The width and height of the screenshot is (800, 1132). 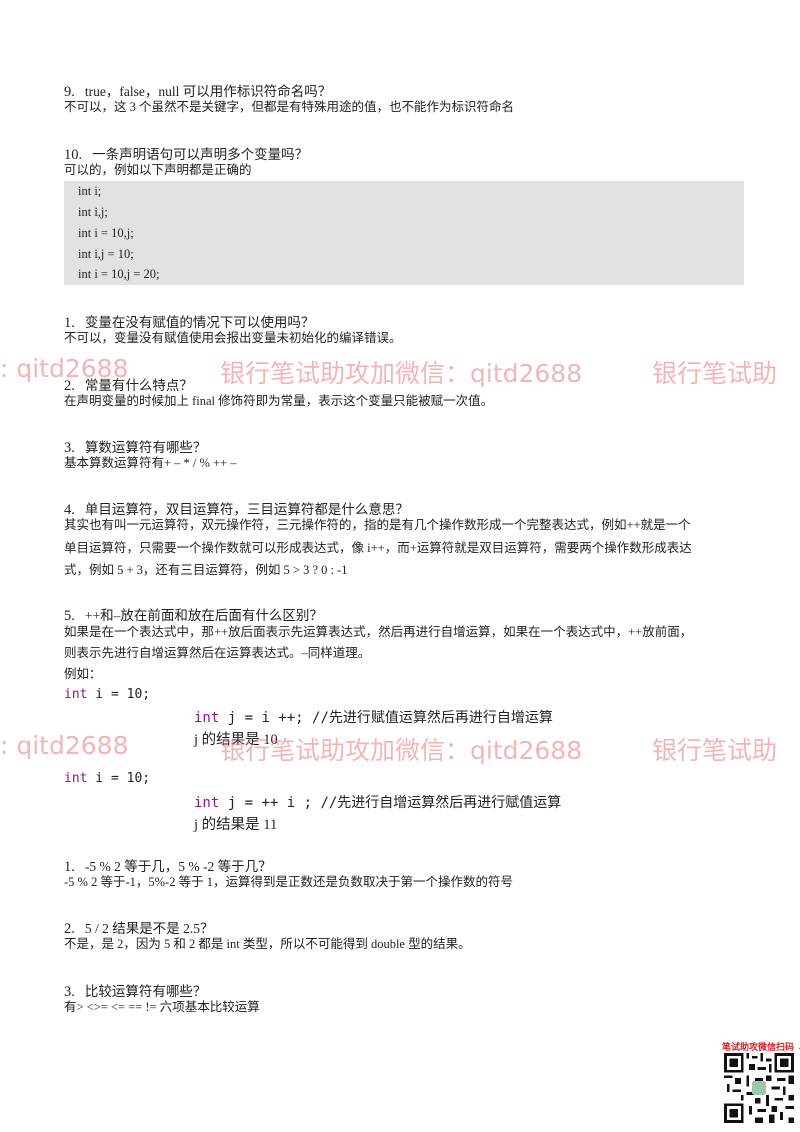 I want to click on example-decl-1: int i = 10;, so click(x=107, y=694).